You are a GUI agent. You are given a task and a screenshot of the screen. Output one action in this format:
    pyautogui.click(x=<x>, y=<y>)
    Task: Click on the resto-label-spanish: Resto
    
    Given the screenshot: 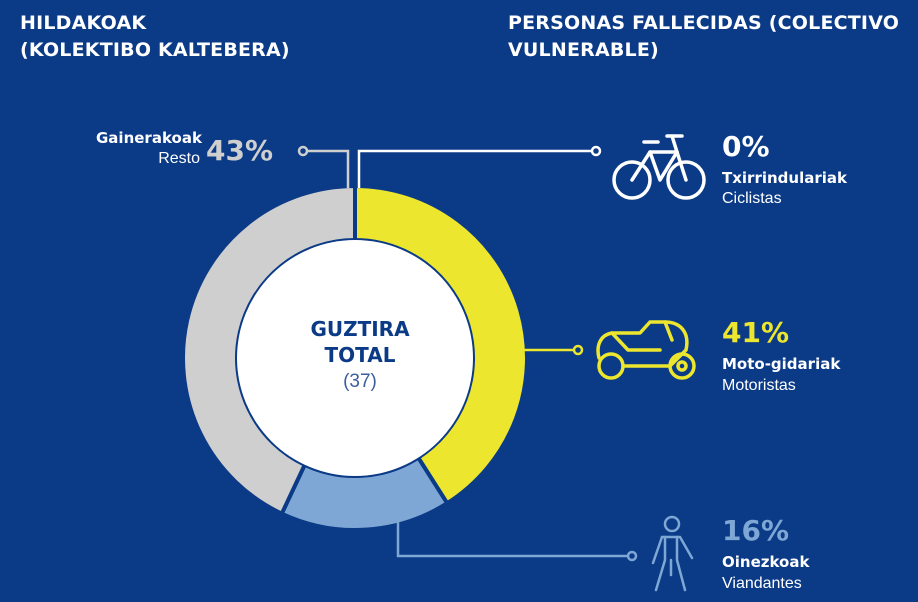 What is the action you would take?
    pyautogui.click(x=179, y=158)
    